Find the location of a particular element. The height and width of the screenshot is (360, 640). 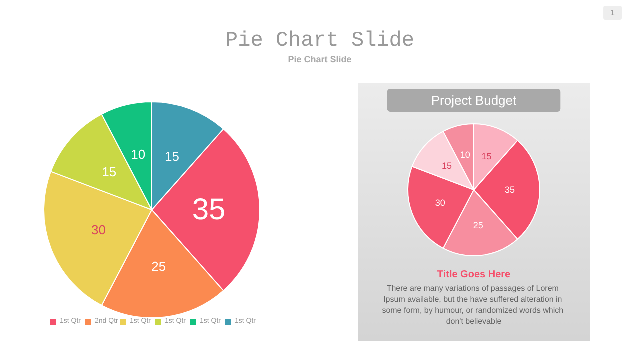

text: 1 is located at coordinates (613, 13).